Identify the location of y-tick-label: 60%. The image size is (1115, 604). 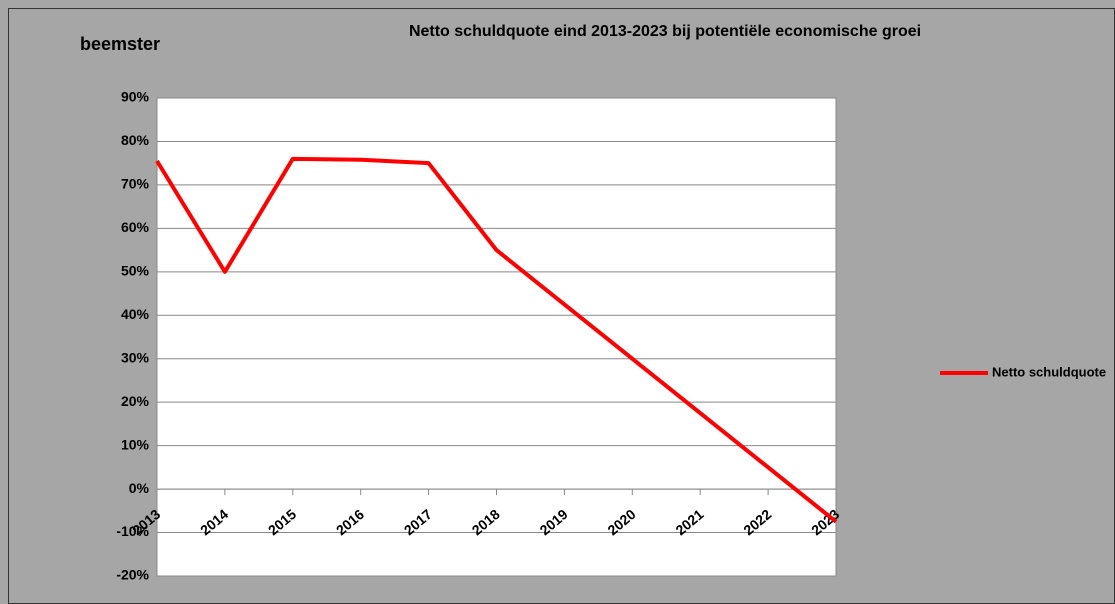
(135, 227).